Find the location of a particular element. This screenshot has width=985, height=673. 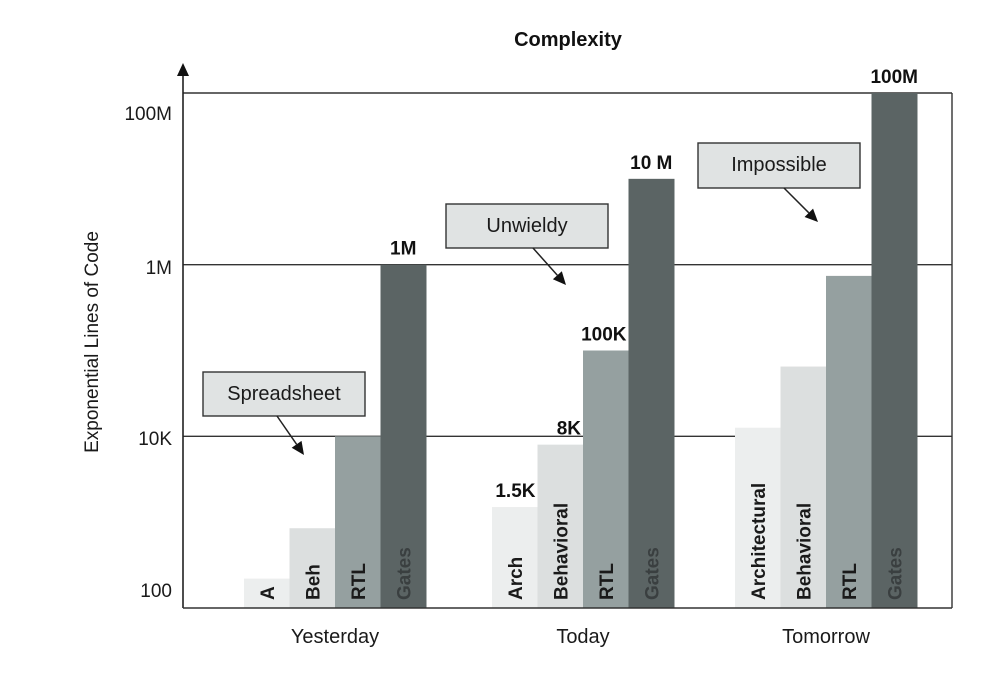

y-tick-label: 10K is located at coordinates (155, 439).